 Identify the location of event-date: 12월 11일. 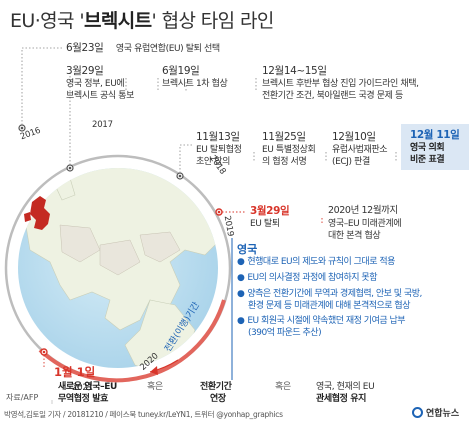
(435, 135).